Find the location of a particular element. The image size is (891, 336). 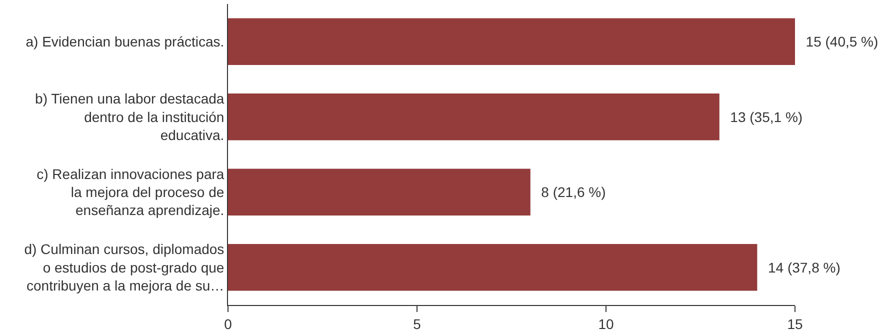

y-tick-label: c) Realizan innovaciones para la mejora del proceso de enseñanza aprendizaje. is located at coordinates (130, 192).